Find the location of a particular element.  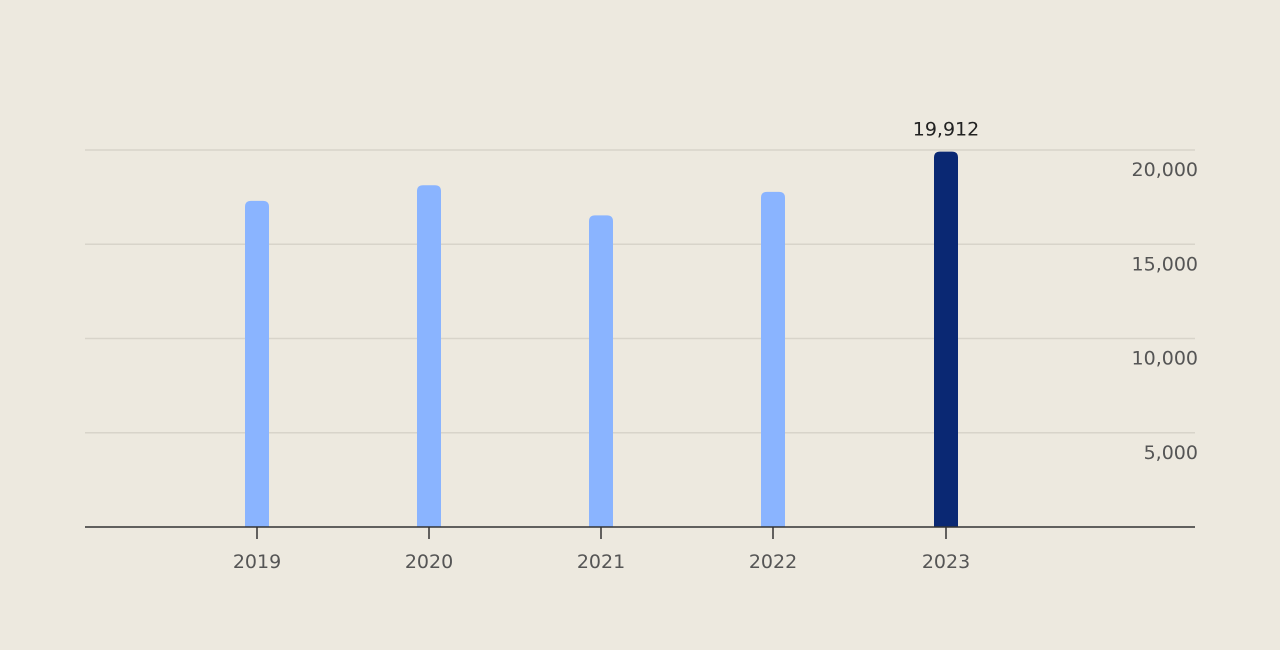

y-tick-label: 5,000 is located at coordinates (1171, 453).